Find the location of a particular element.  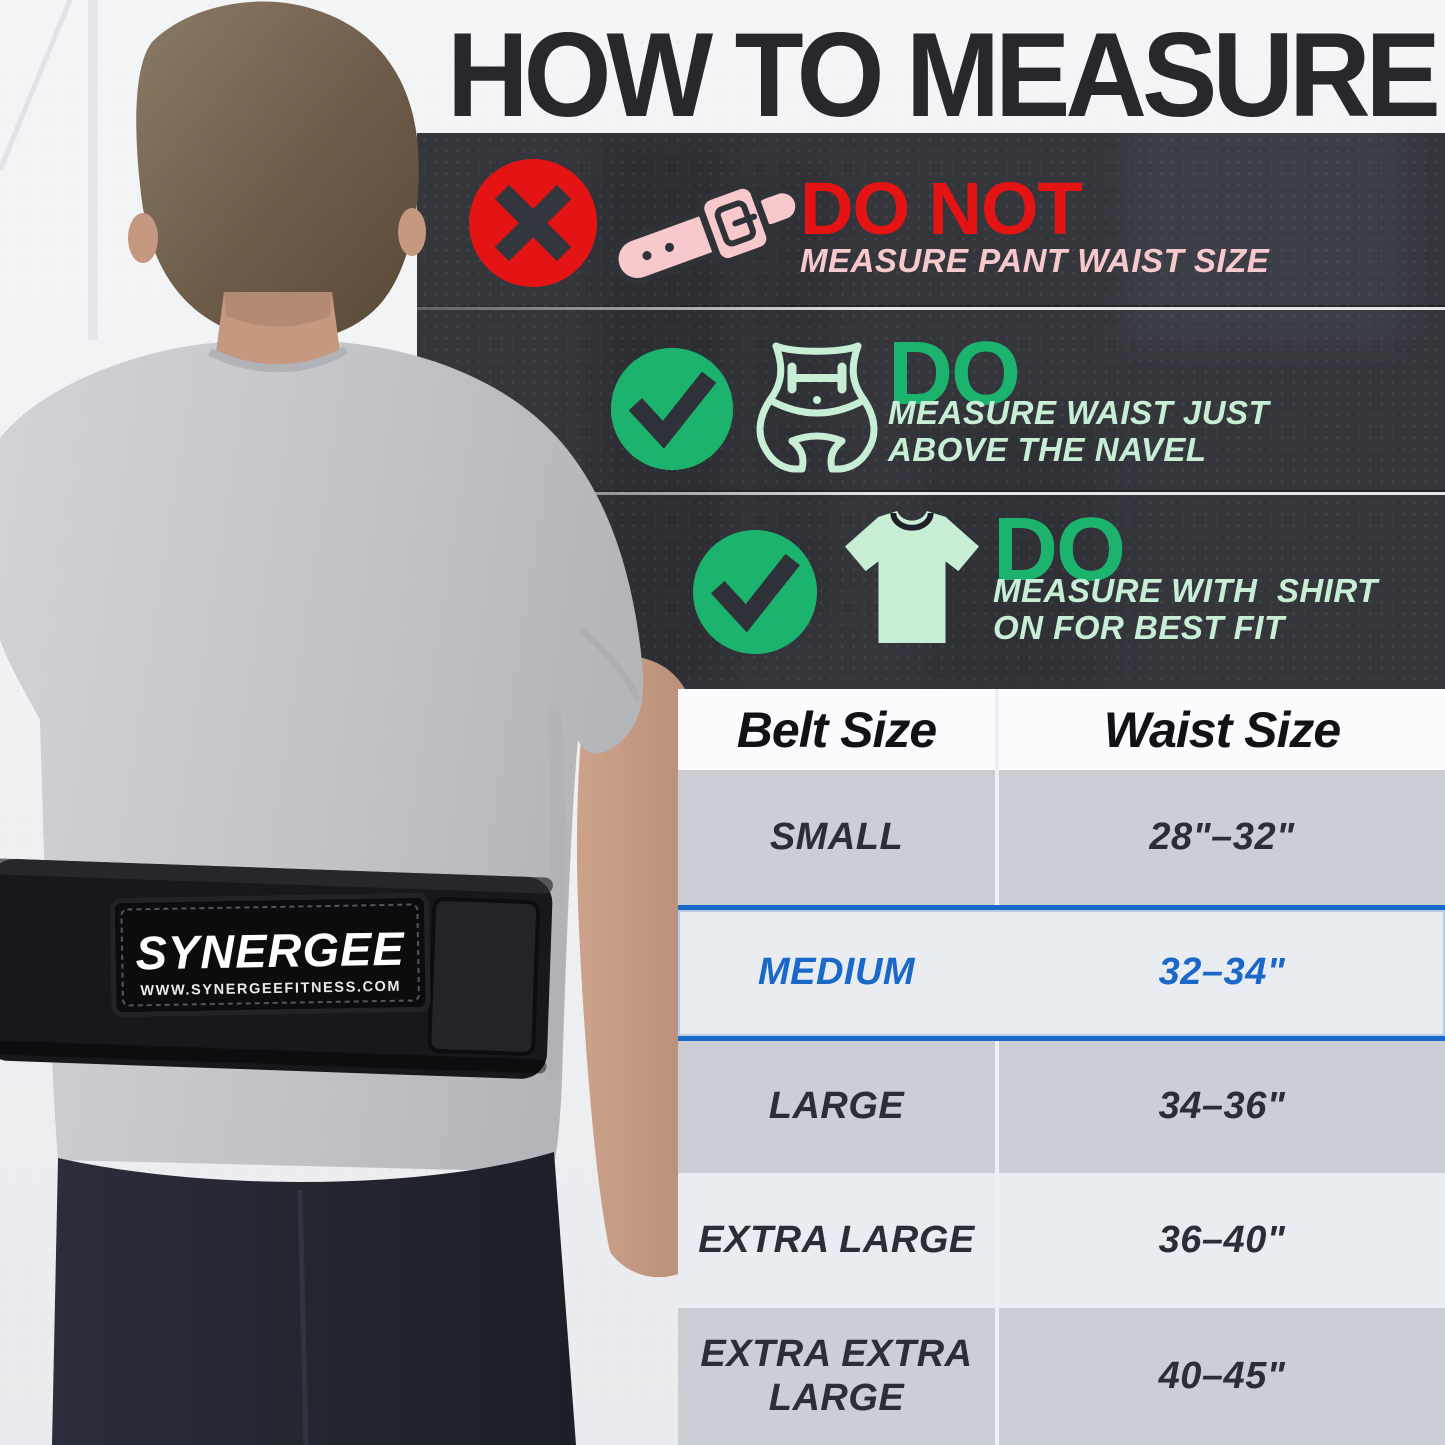

table-row-extra-extra-large: EXTRA EXTRA LARGE 40–45" is located at coordinates (1061, 1376).